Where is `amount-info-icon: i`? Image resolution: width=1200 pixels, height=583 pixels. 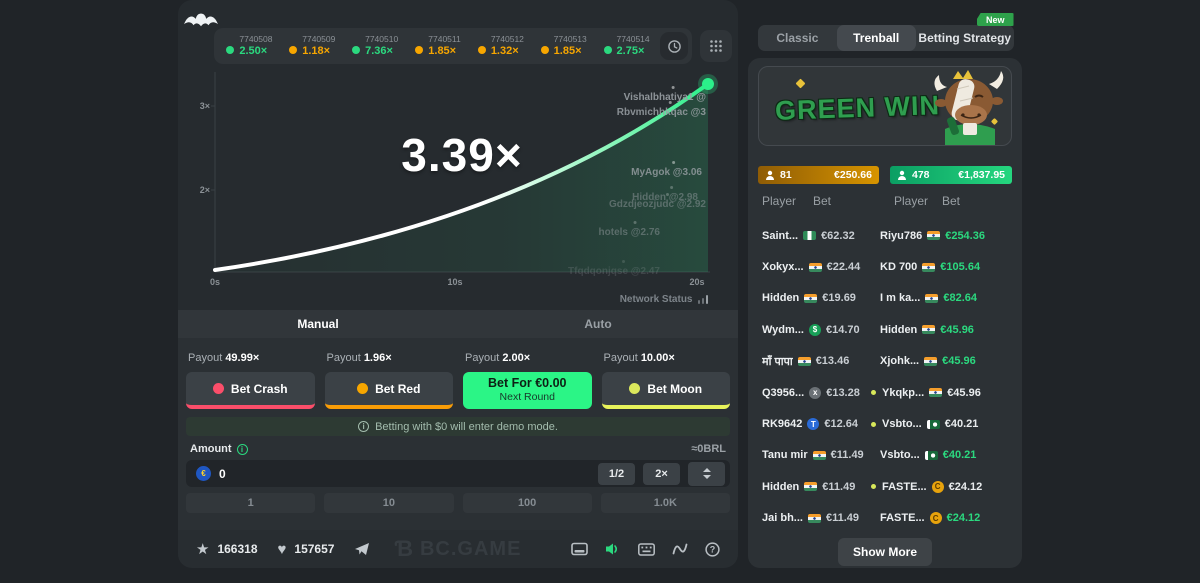 amount-info-icon: i is located at coordinates (242, 449).